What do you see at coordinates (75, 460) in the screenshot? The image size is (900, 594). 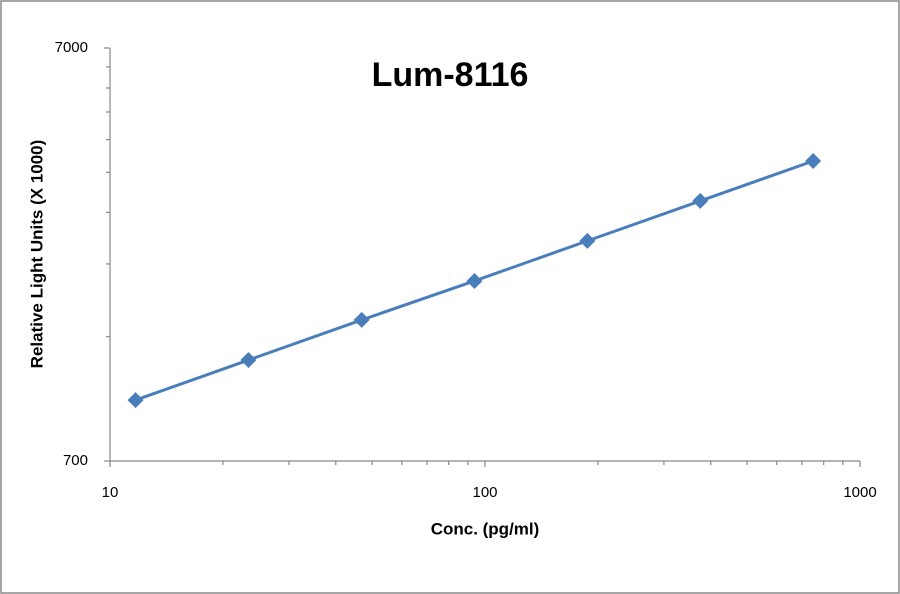 I see `y-tick-label: 700` at bounding box center [75, 460].